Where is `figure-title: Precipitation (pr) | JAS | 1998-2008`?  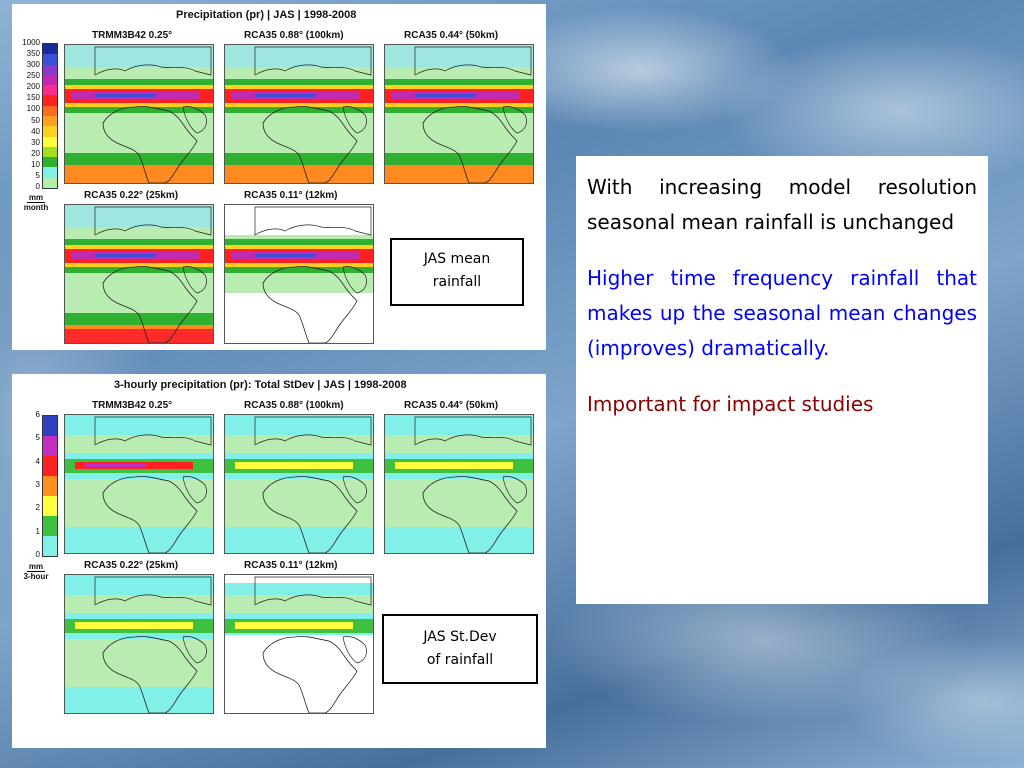 figure-title: Precipitation (pr) | JAS | 1998-2008 is located at coordinates (266, 15).